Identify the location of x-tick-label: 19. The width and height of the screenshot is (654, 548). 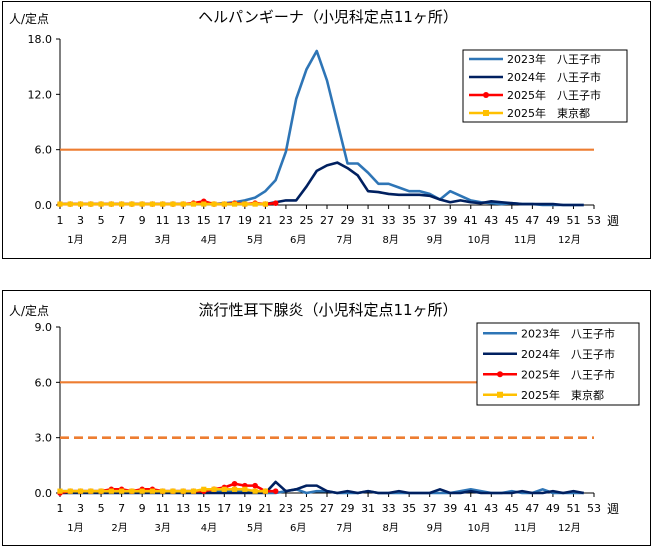
(245, 220).